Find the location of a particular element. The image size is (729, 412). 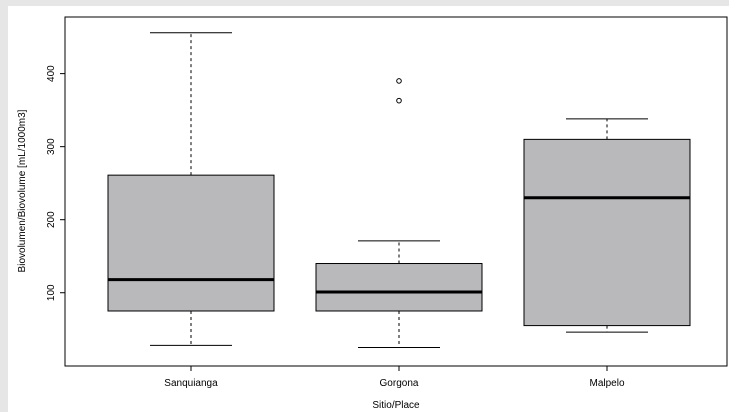

y-axis-label: Biovolumen/Biovolume [mL/1000m3] is located at coordinates (22, 190).